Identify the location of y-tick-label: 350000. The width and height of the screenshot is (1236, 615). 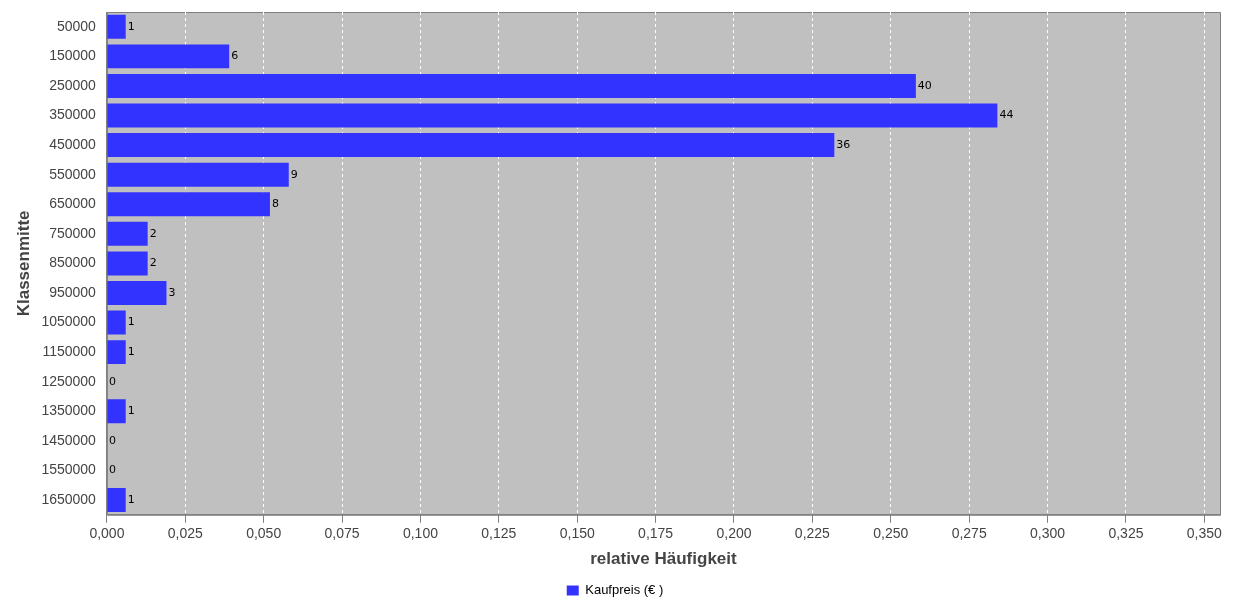
(73, 114).